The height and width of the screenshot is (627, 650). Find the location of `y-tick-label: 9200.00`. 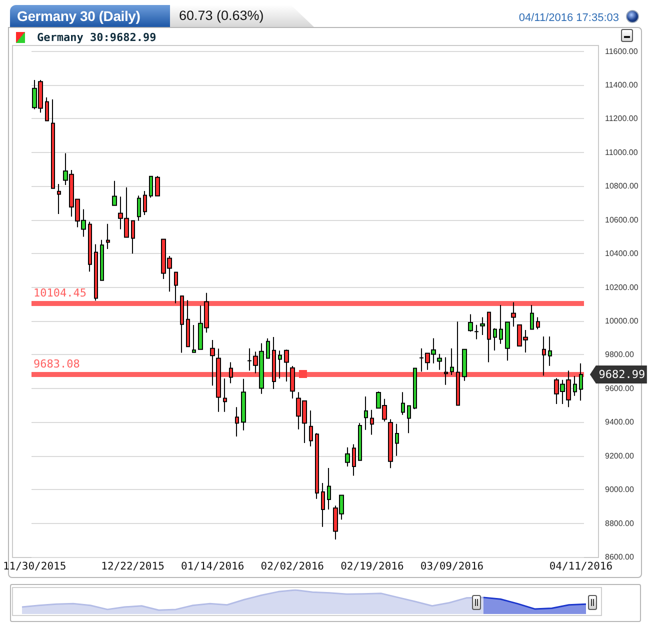

y-tick-label: 9200.00 is located at coordinates (619, 455).